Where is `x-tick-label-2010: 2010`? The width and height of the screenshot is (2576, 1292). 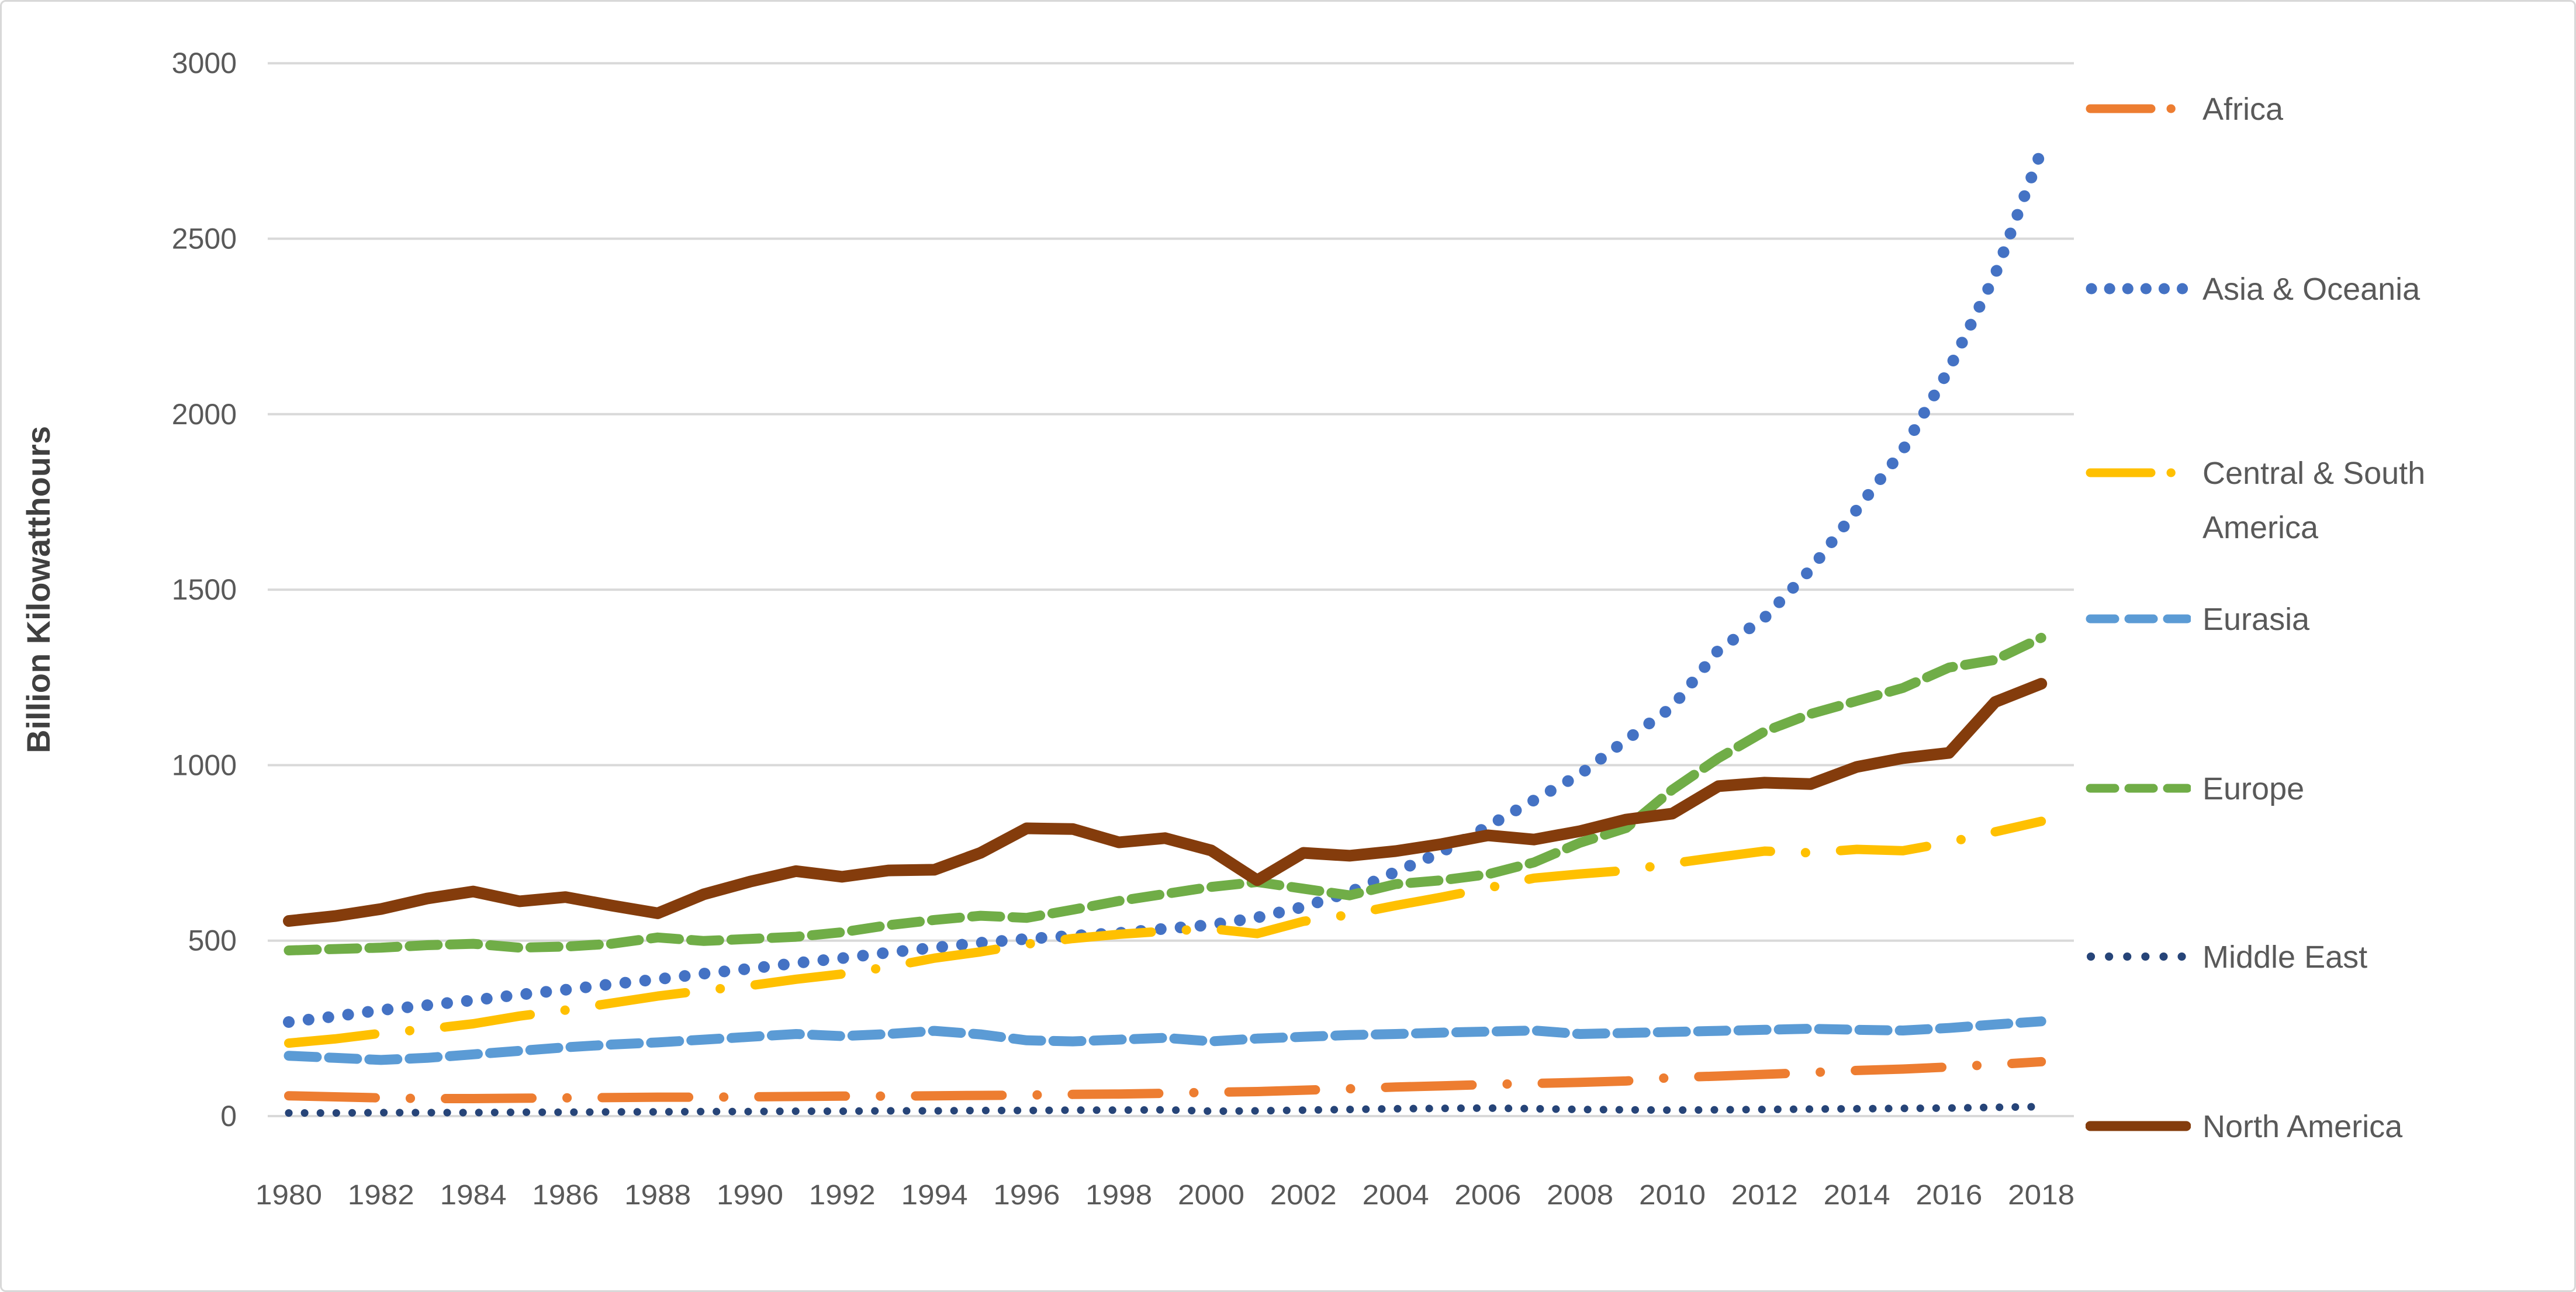
x-tick-label-2010: 2010 is located at coordinates (1672, 1195).